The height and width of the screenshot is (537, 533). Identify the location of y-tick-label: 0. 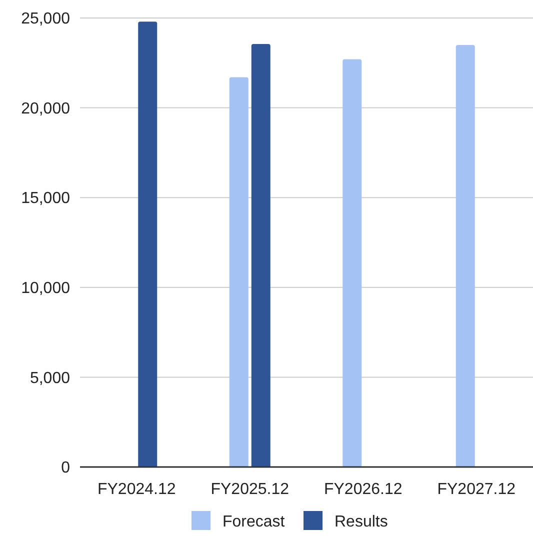
(65, 468).